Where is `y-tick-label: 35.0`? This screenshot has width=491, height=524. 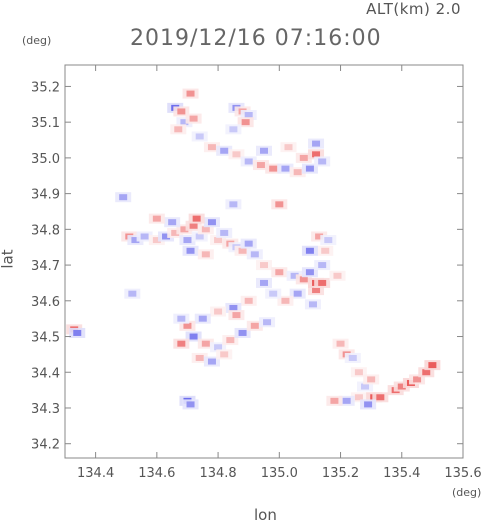
y-tick-label: 35.0 is located at coordinates (45, 159).